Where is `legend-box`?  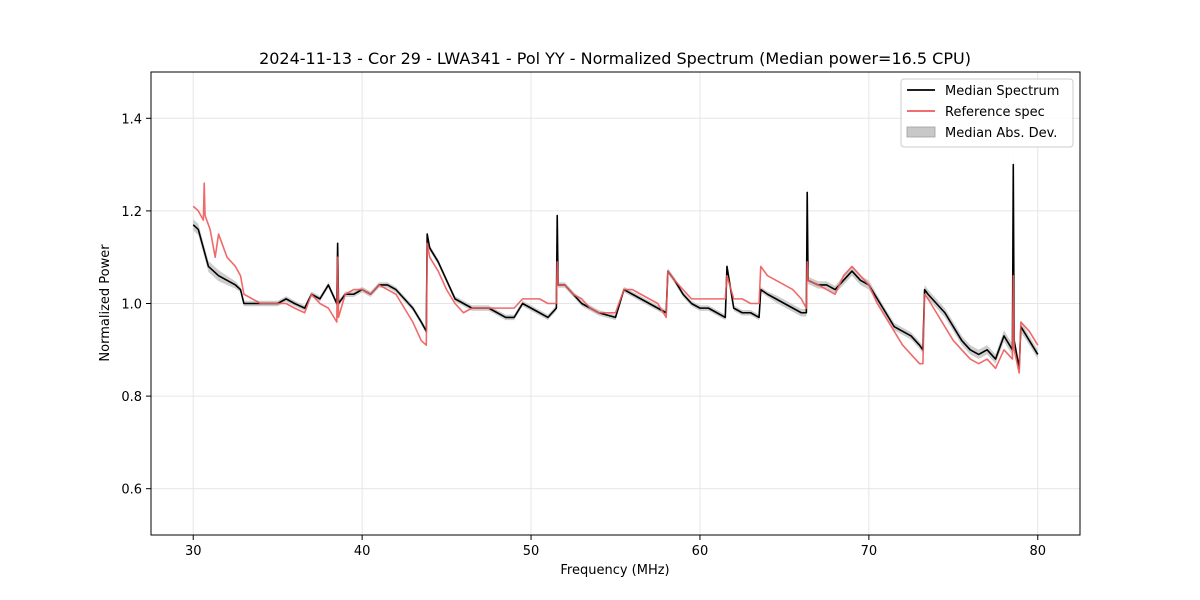 legend-box is located at coordinates (987, 113).